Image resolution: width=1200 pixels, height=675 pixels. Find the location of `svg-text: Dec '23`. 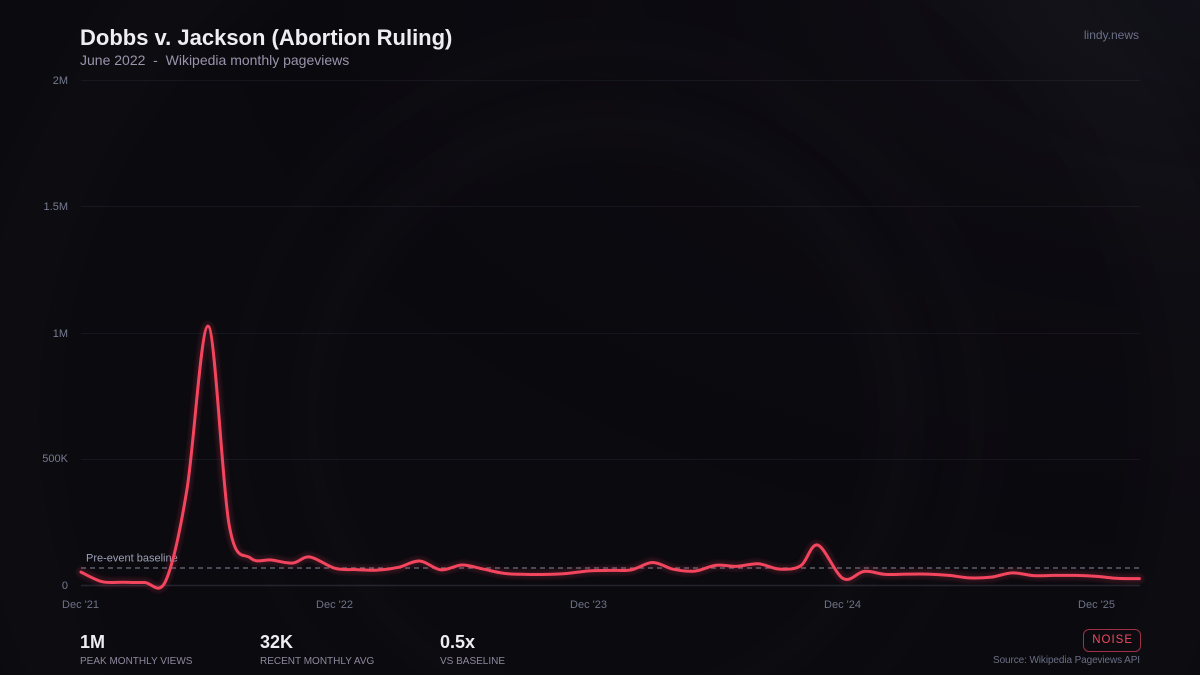

svg-text: Dec '23 is located at coordinates (588, 605).